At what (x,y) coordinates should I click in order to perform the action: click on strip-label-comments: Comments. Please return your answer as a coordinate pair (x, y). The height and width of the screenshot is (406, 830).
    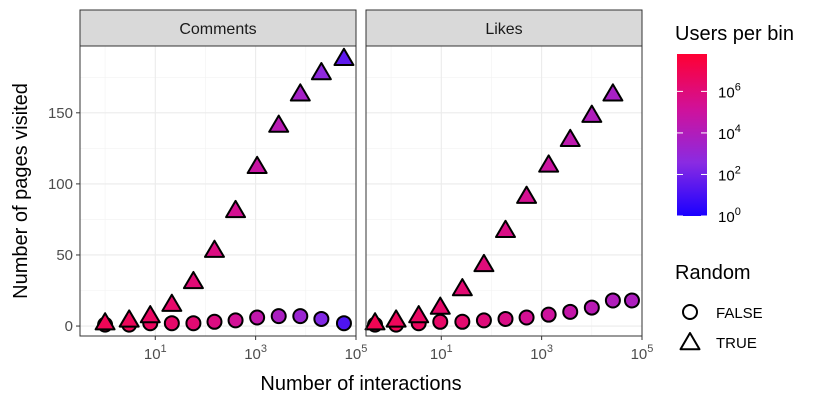
    Looking at the image, I should click on (217, 29).